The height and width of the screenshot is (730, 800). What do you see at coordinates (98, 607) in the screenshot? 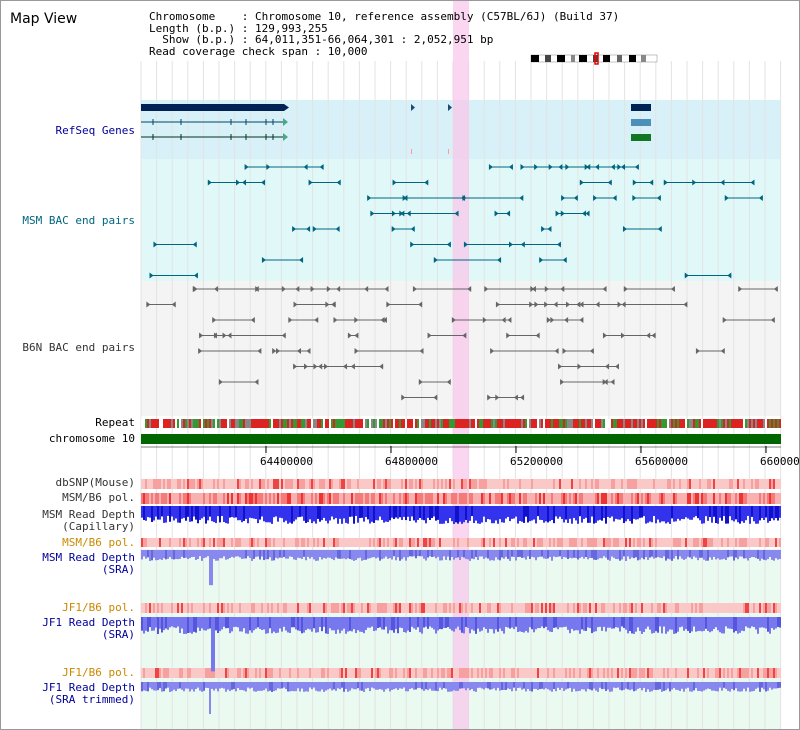
I see `track-label-jf1-b6-pol-1: JF1/B6 pol.` at bounding box center [98, 607].